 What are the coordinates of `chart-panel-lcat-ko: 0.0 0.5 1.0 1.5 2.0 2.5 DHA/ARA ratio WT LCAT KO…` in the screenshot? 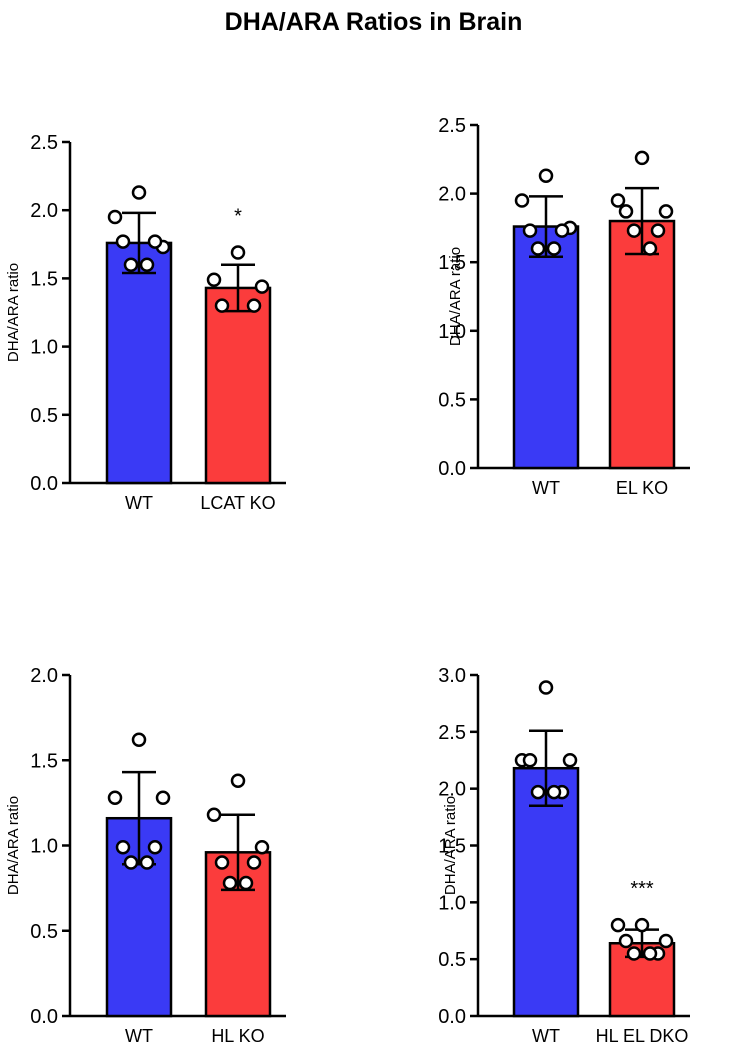 It's located at (145, 322).